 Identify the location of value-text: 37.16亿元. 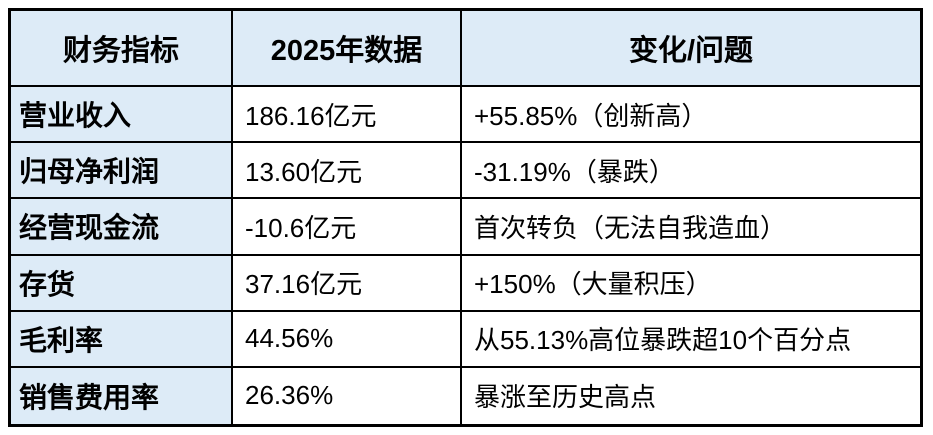
(304, 284).